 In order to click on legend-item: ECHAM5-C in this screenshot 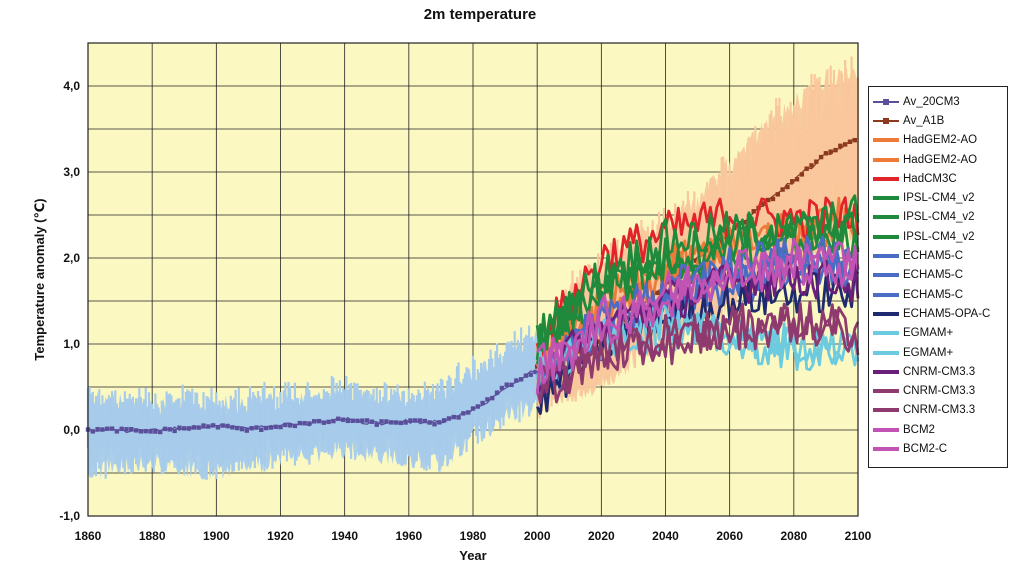, I will do `click(940, 255)`.